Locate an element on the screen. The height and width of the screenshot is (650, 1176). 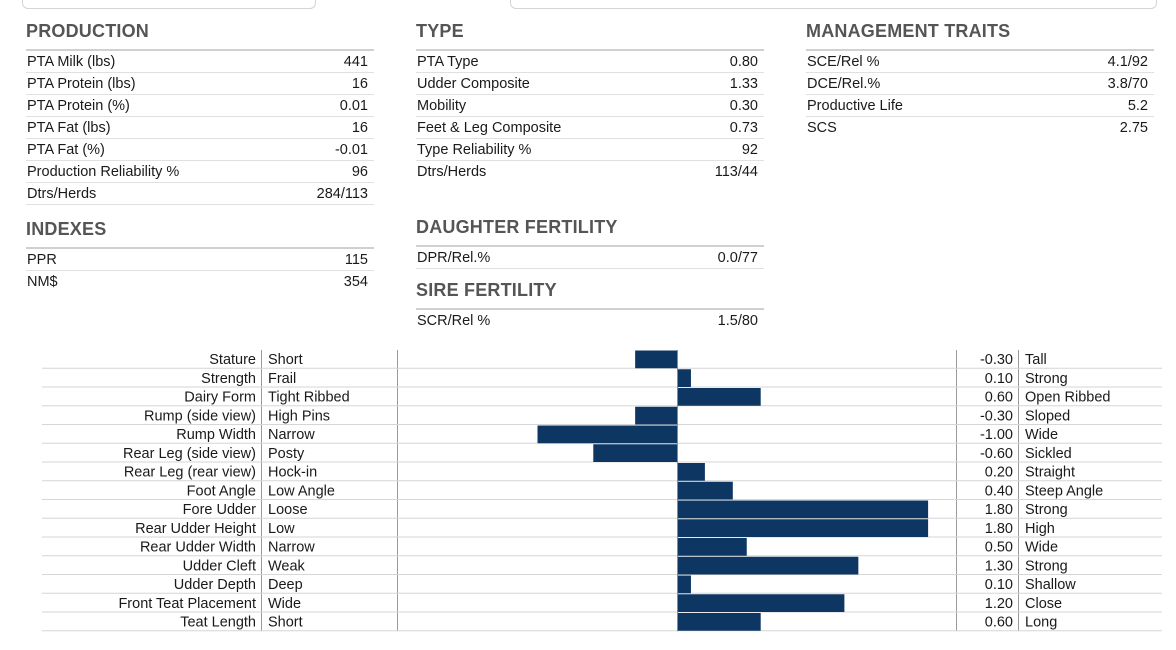
production-row: PTA Fat (%) -0.01 is located at coordinates (200, 149).